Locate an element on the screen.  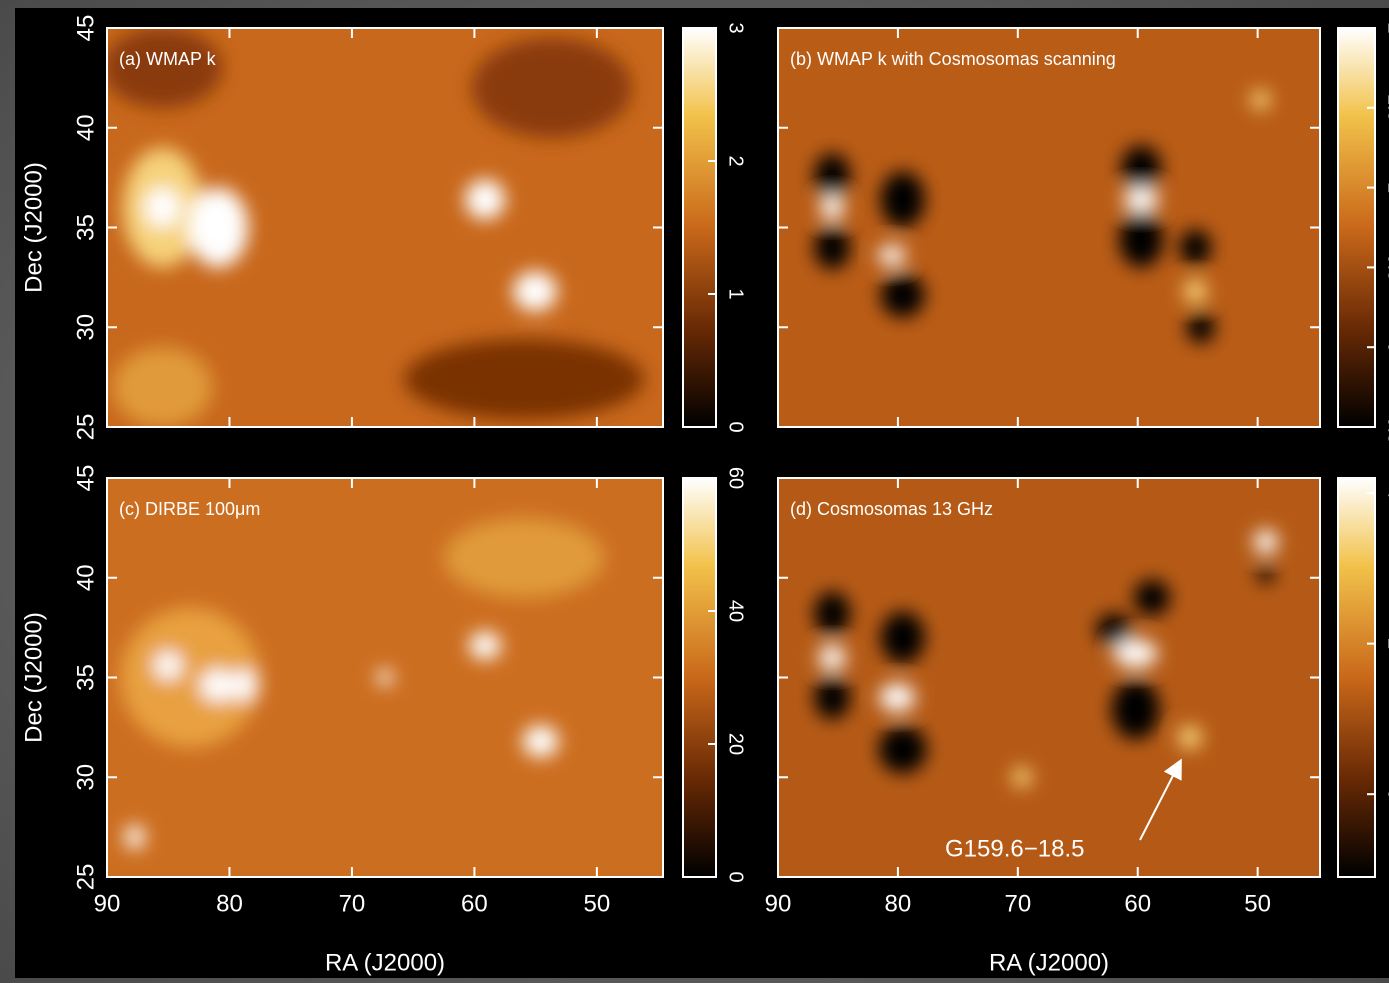
panel-title: (a) WMAP k is located at coordinates (168, 59).